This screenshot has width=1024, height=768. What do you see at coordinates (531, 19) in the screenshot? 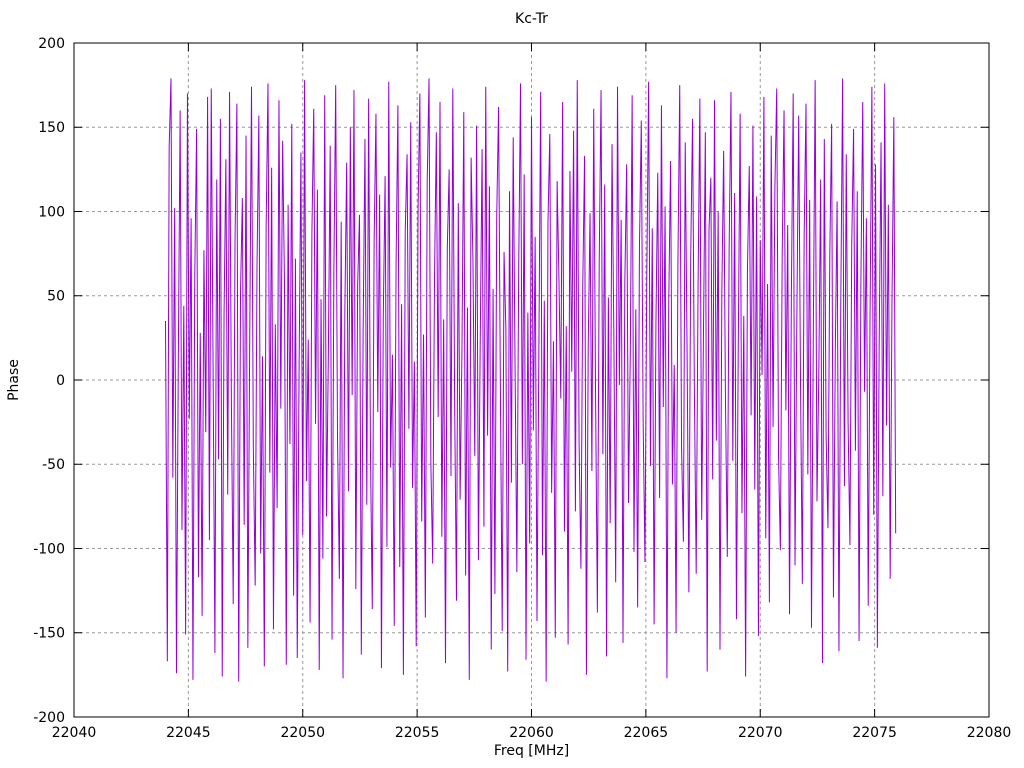
I see `chart-title: Kc-Tr` at bounding box center [531, 19].